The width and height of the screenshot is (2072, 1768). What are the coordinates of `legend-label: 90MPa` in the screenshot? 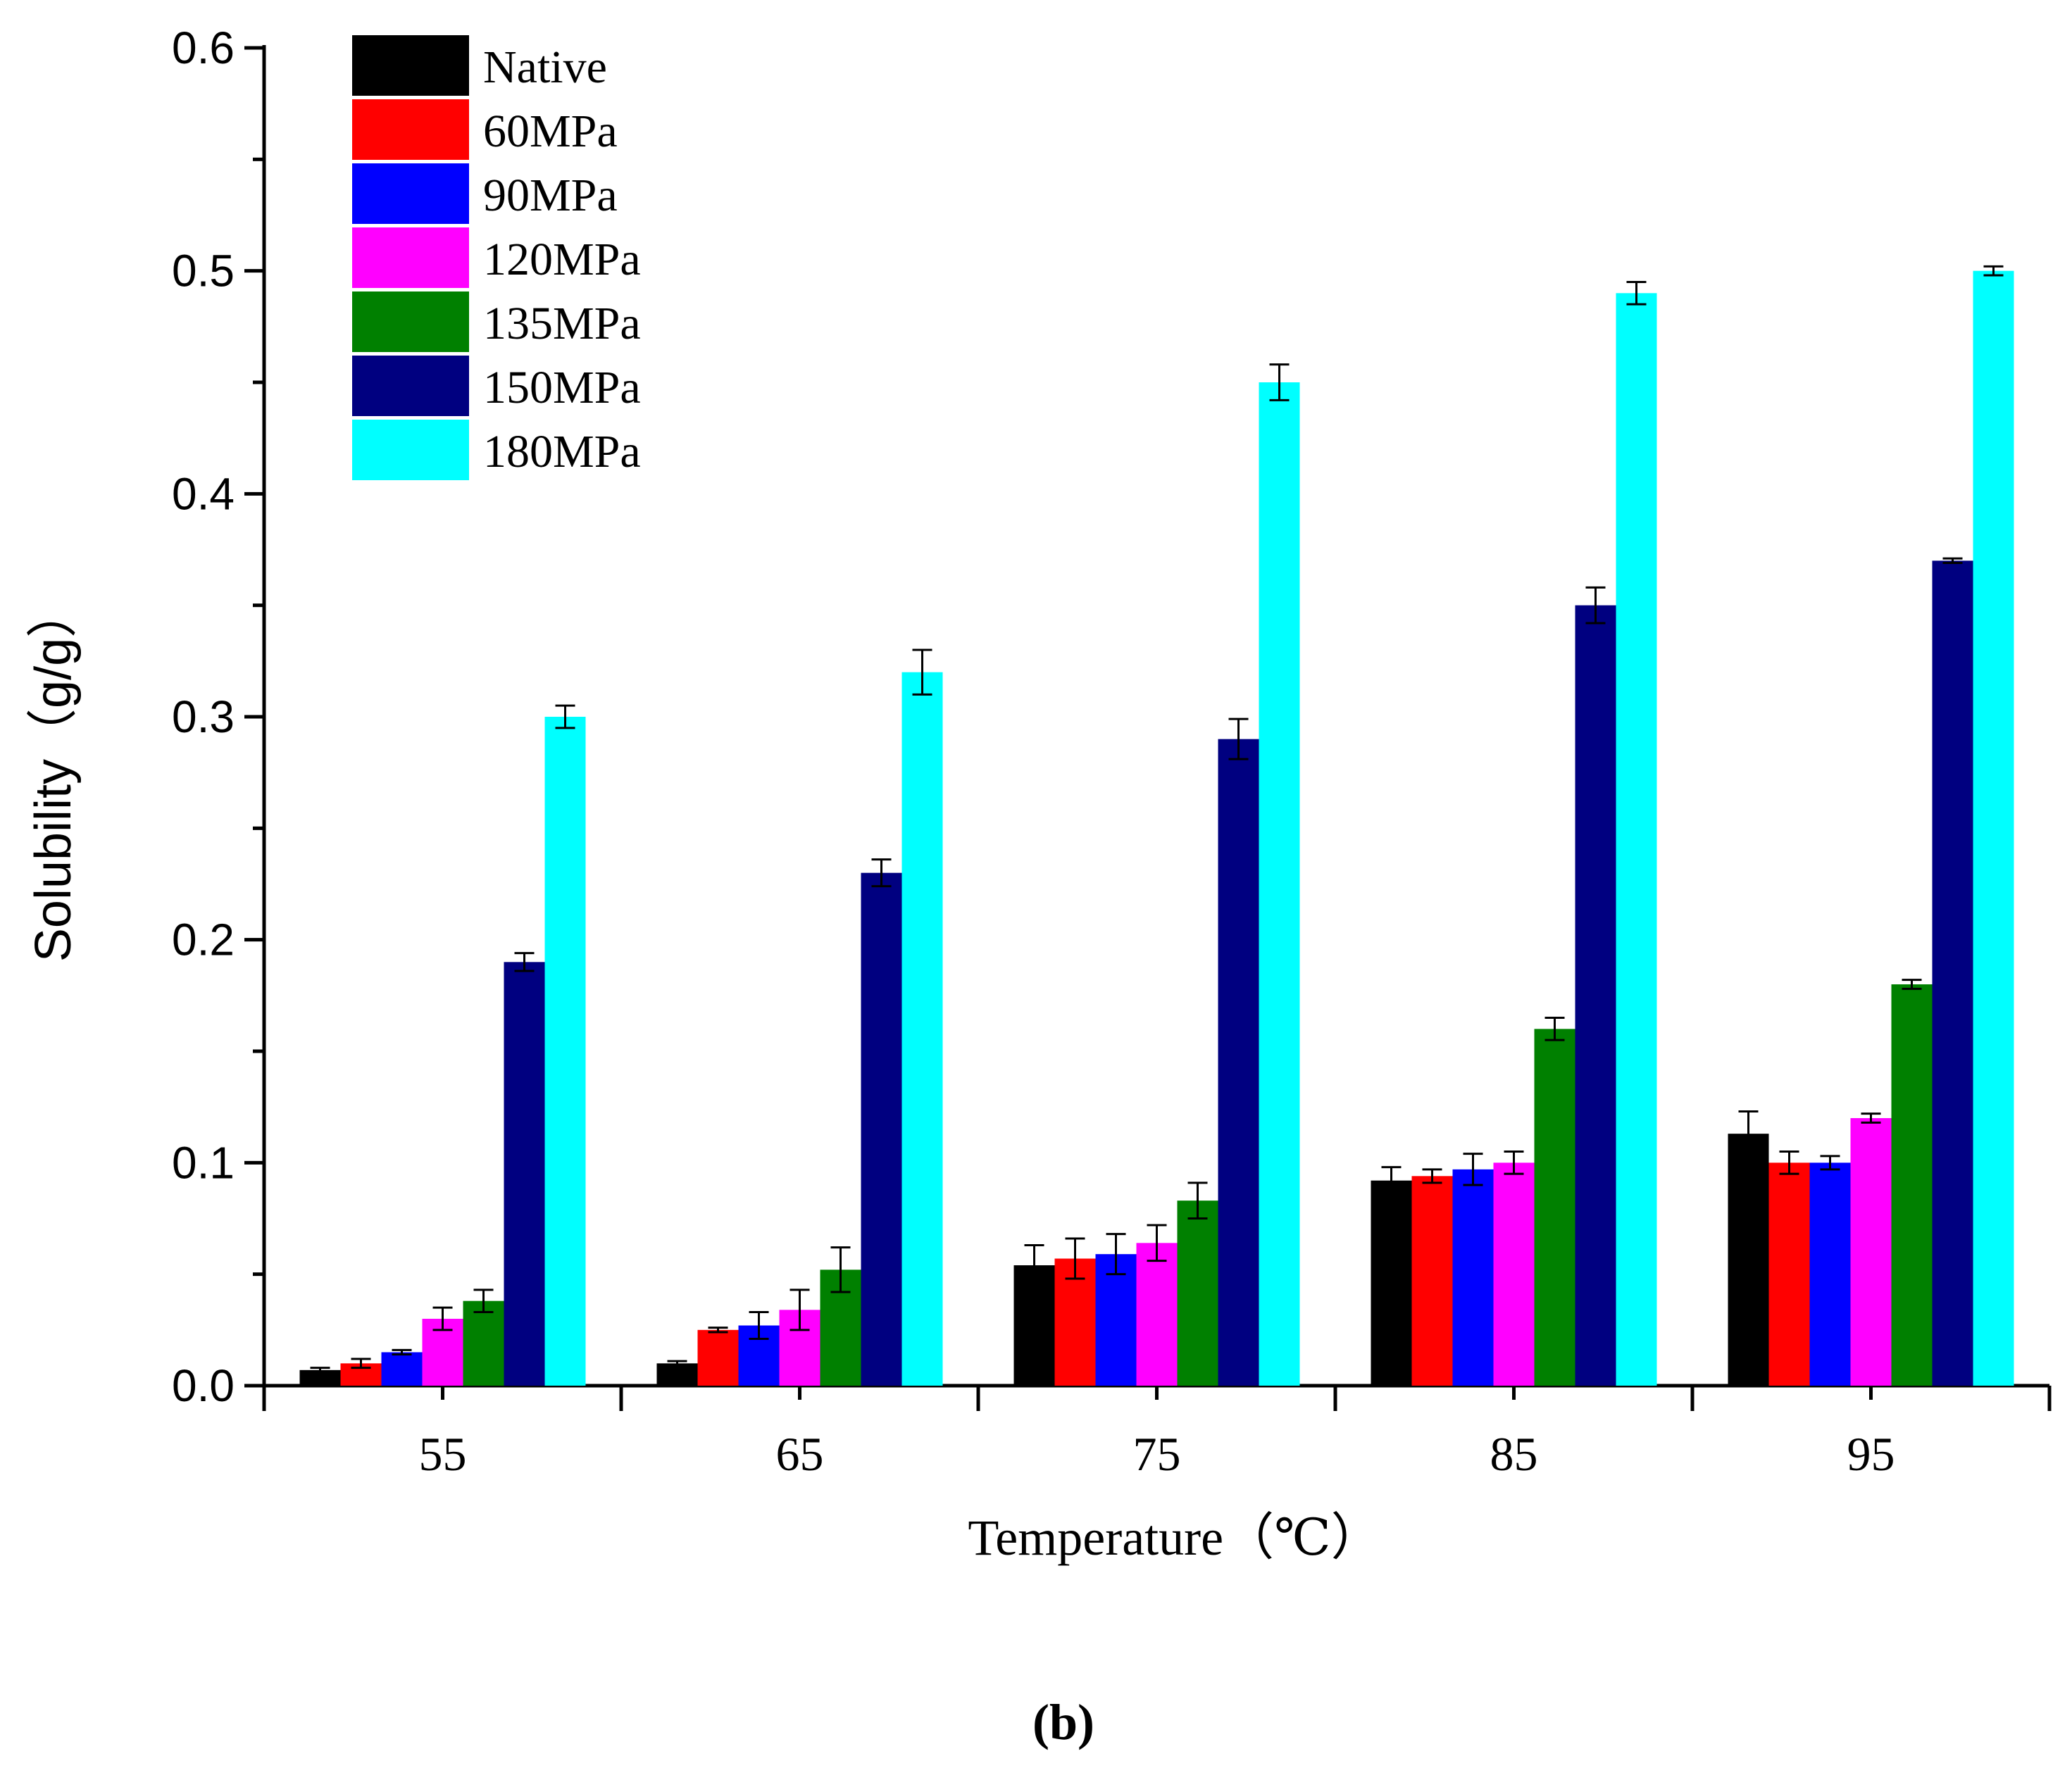 It's located at (550, 196).